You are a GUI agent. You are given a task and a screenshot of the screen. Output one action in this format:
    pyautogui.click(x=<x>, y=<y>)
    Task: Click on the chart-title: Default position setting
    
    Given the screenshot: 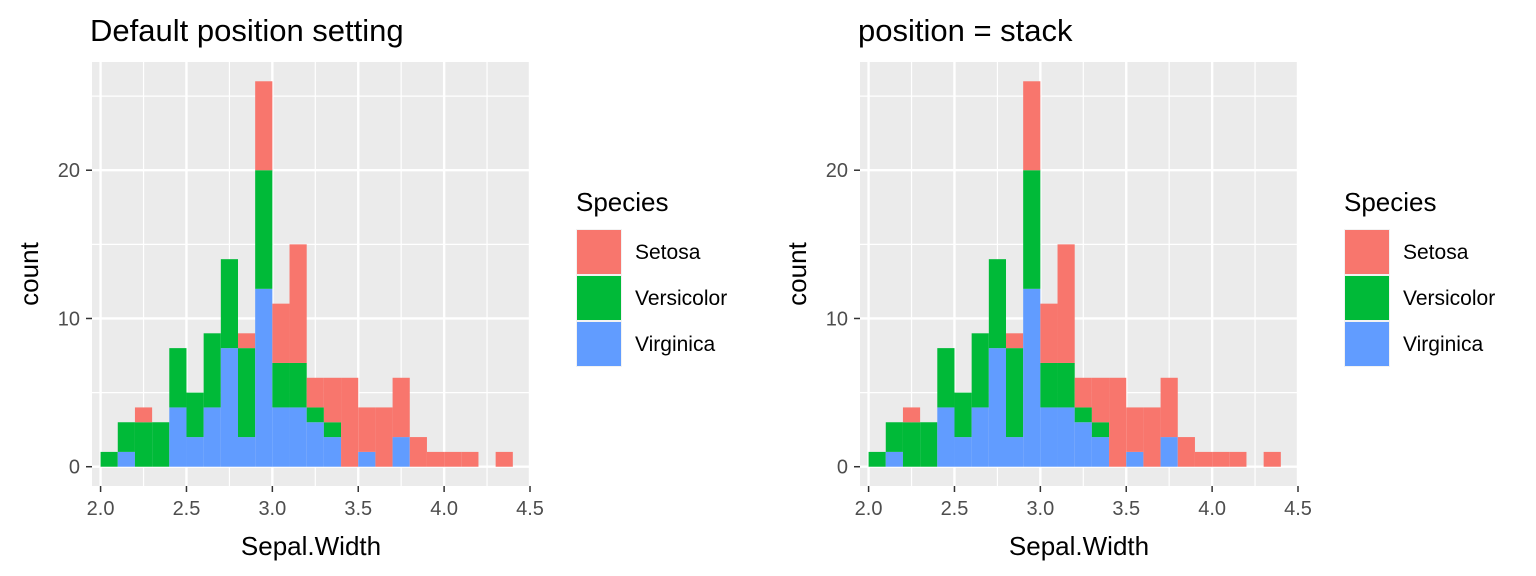 What is the action you would take?
    pyautogui.click(x=247, y=30)
    